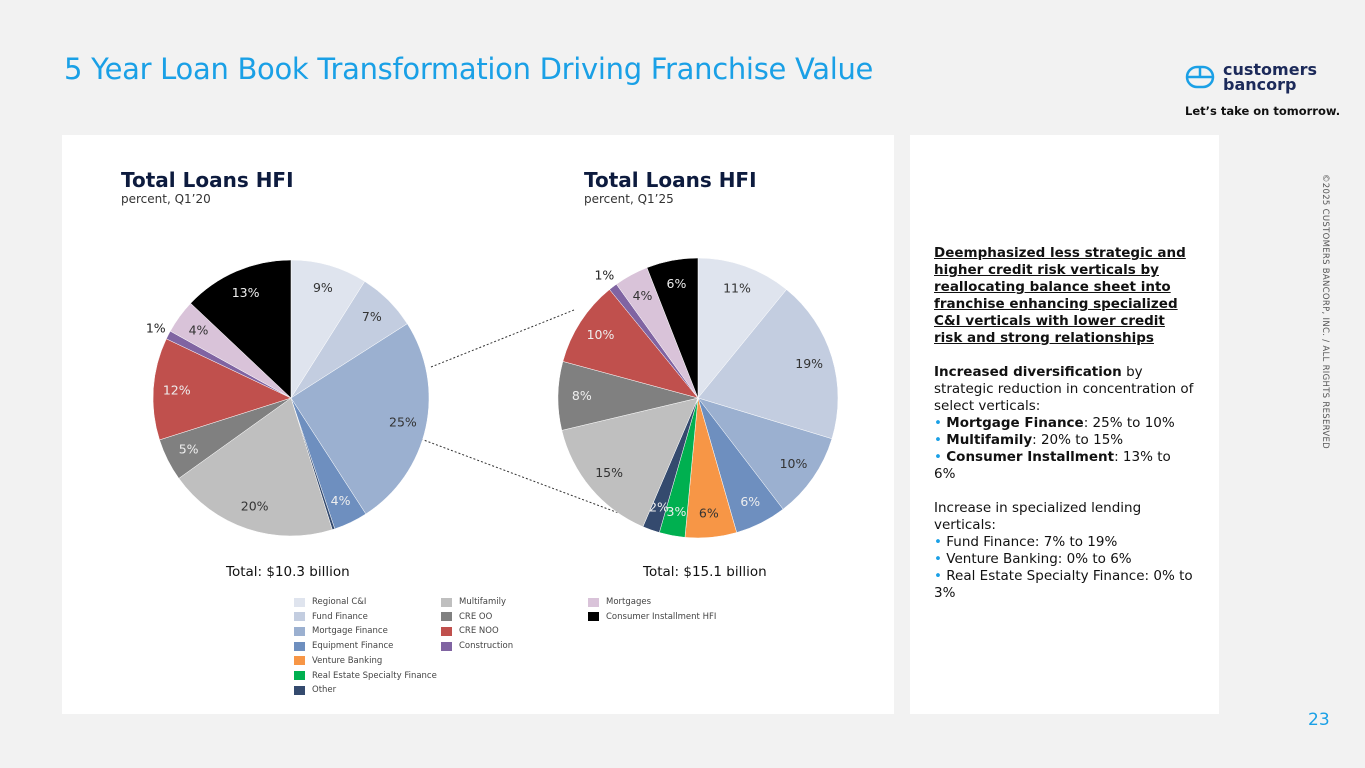 The width and height of the screenshot is (1365, 768). I want to click on legend-label: CRE OO, so click(476, 616).